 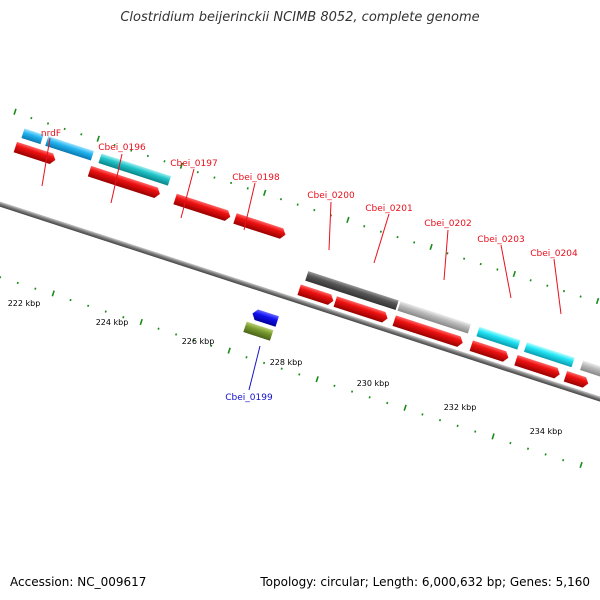 What do you see at coordinates (32, 136) in the screenshot?
I see `gene-feature-left-sky` at bounding box center [32, 136].